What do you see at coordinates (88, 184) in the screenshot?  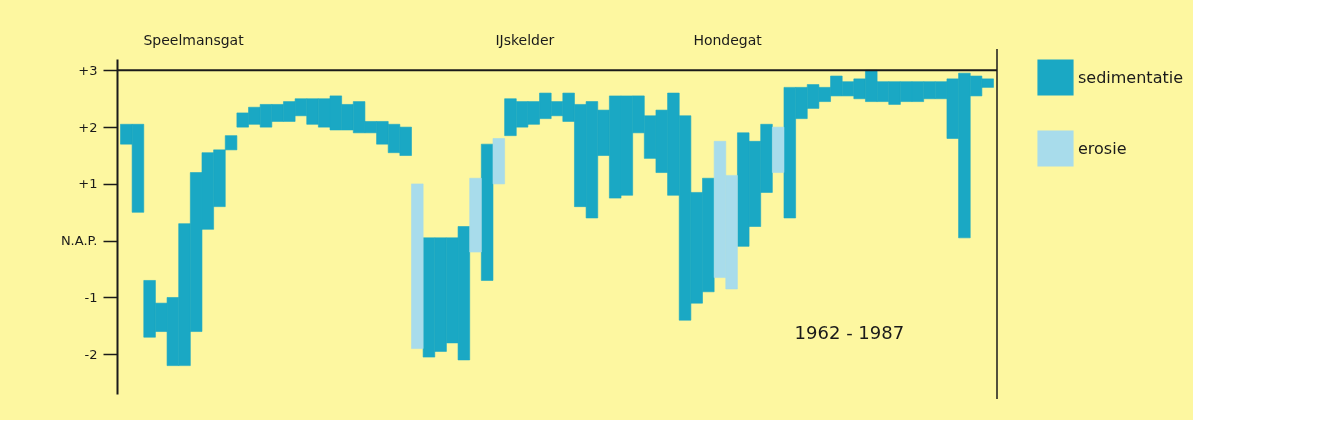 I see `y-tick-label: +1` at bounding box center [88, 184].